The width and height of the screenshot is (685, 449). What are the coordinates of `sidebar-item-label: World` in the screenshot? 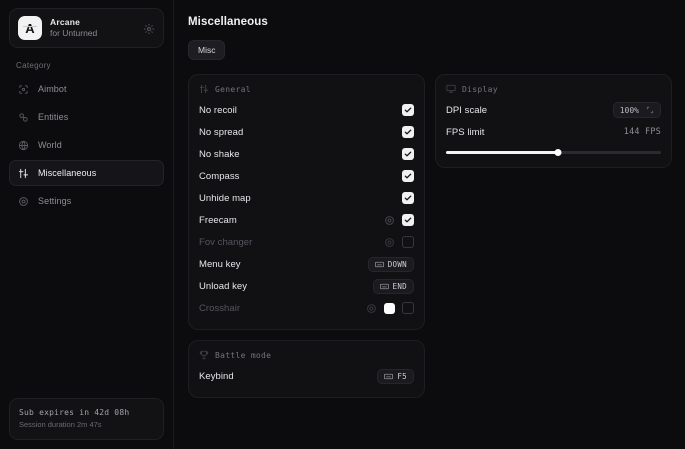 It's located at (50, 145).